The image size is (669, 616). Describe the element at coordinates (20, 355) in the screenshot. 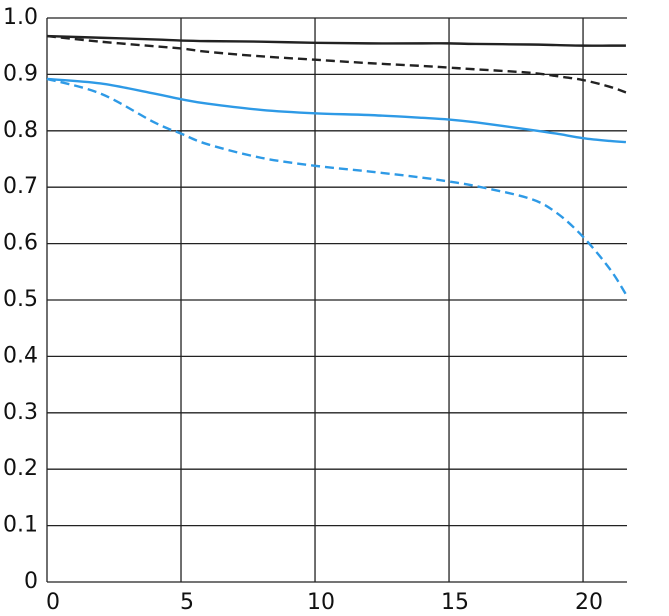

I see `y-tick-label: 0.4` at that location.